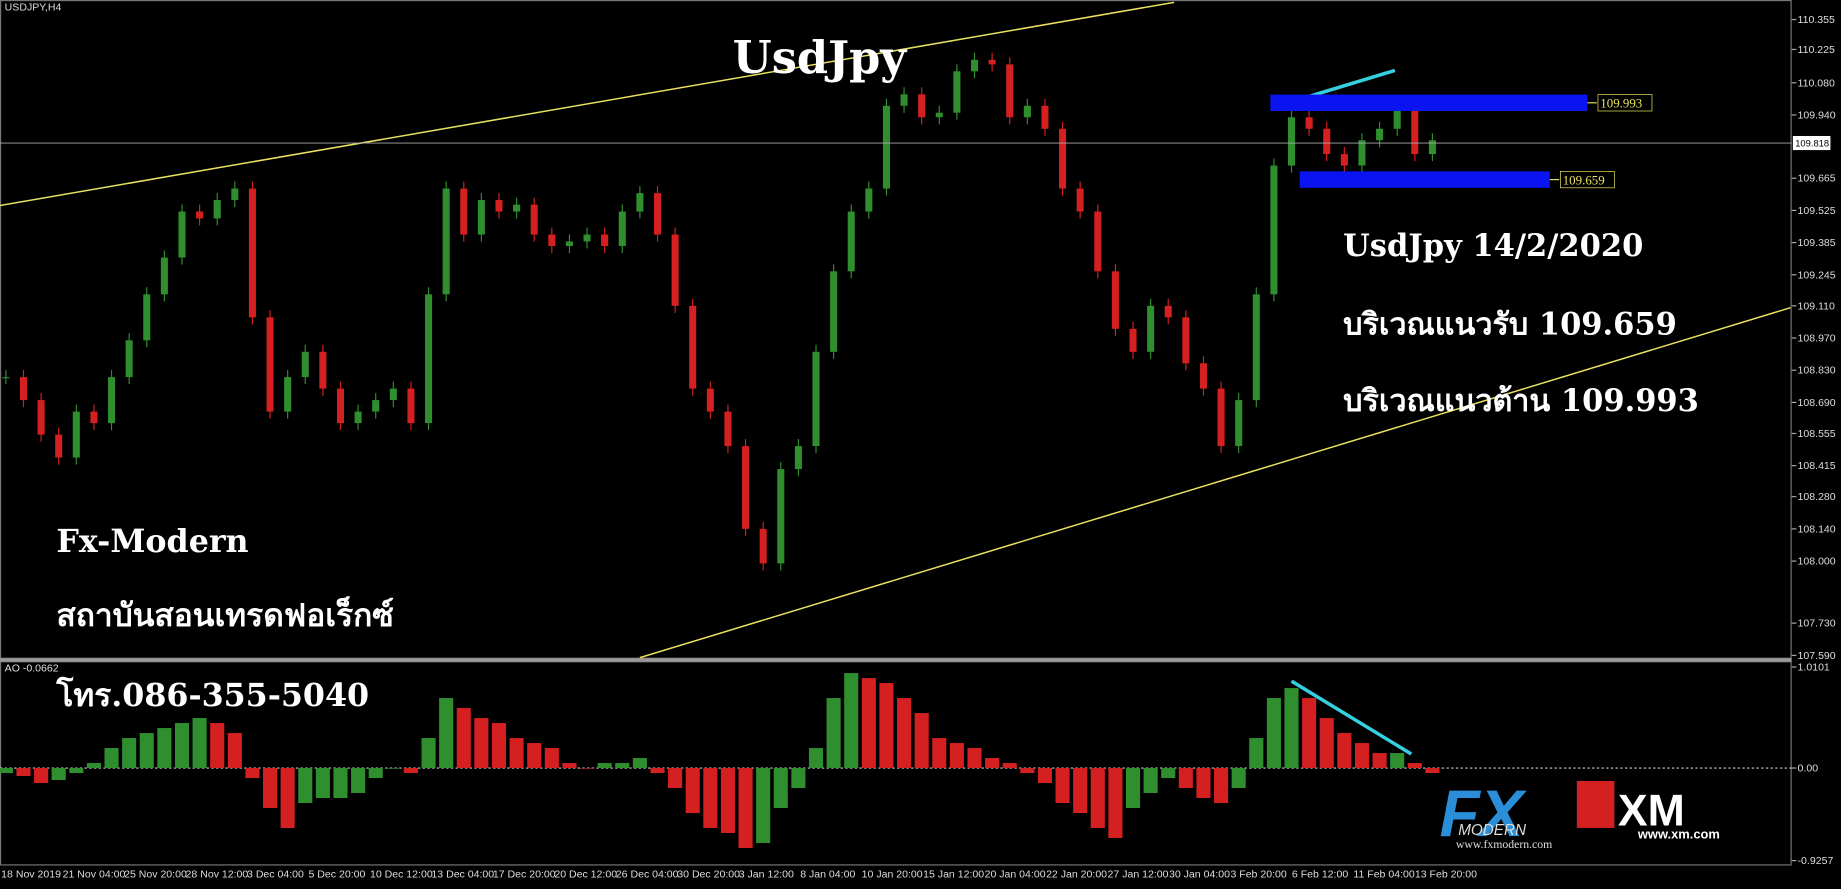 This screenshot has width=1841, height=889. Describe the element at coordinates (1384, 874) in the screenshot. I see `x-tick-label: 11 Feb 04:00` at that location.